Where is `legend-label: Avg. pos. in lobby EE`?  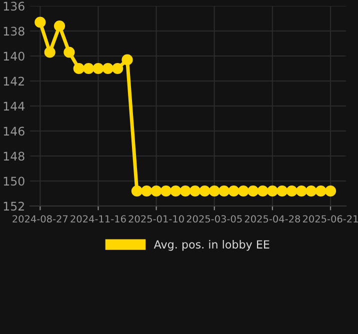 legend-label: Avg. pos. in lobby EE is located at coordinates (212, 245).